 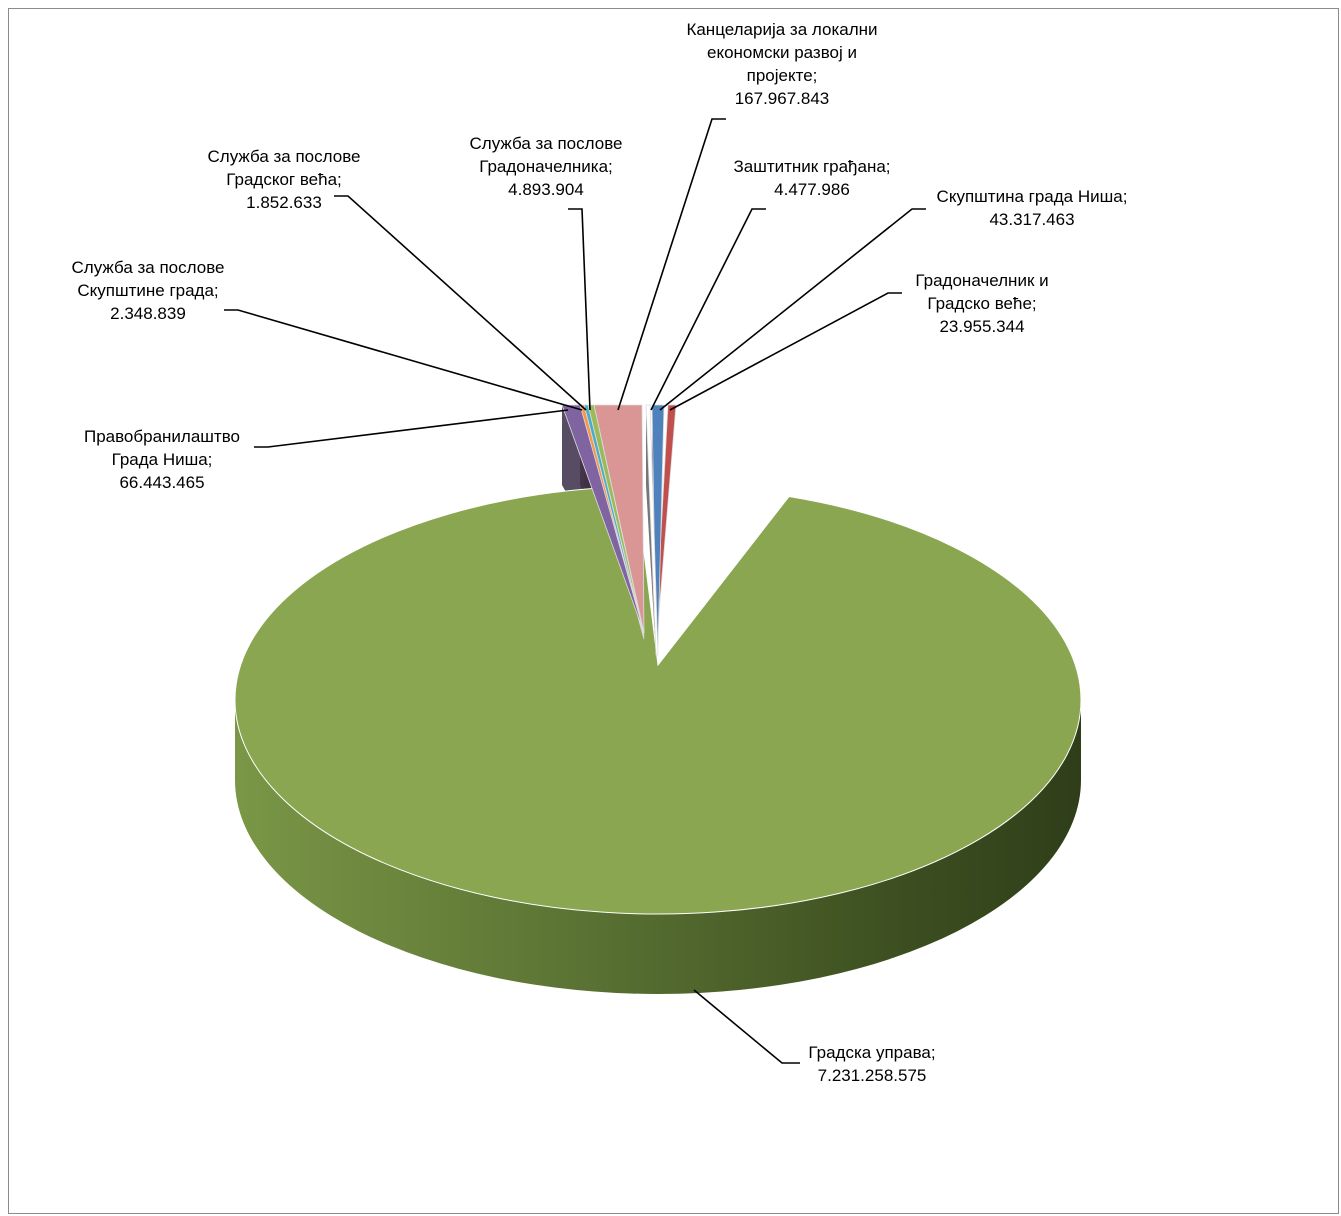 I want to click on slice-label-line: Града Ниша;, so click(x=162, y=459).